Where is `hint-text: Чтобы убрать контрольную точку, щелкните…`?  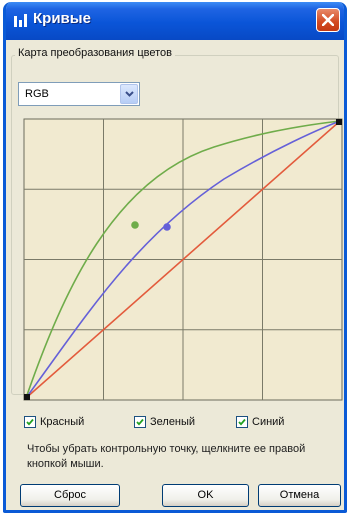
hint-text: Чтобы убрать контрольную точку, щелкните… is located at coordinates (166, 456).